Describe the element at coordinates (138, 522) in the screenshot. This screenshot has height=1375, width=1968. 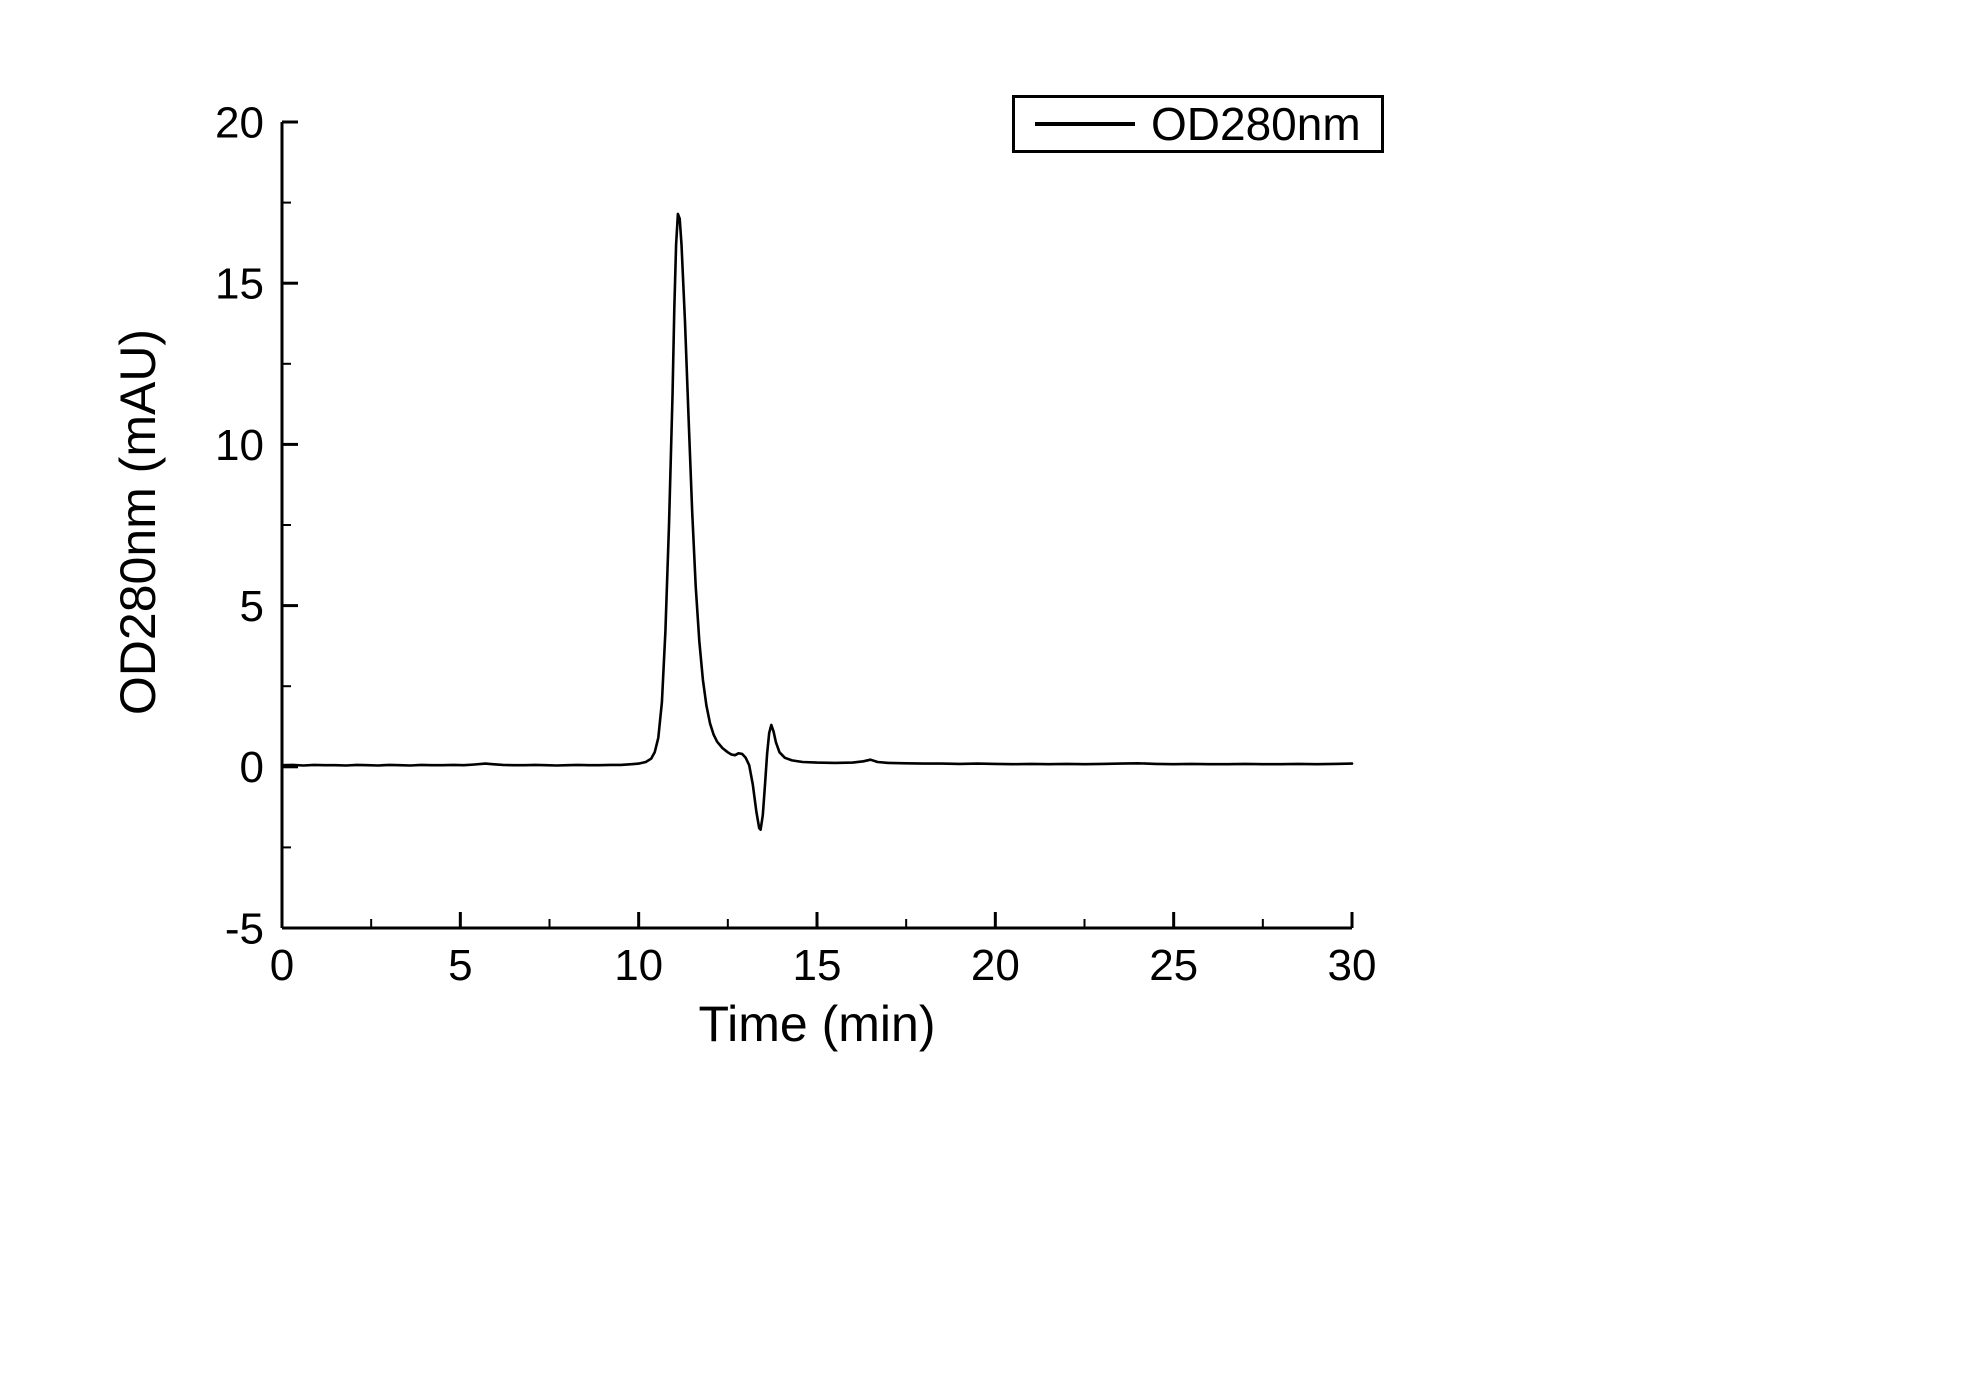
I see `y-axis-title: OD280nm (mAU)` at that location.